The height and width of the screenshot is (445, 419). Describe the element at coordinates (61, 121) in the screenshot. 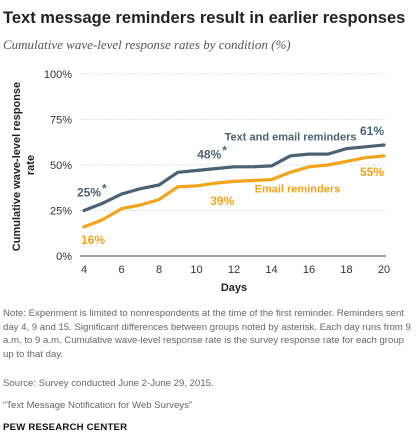

I see `y-tick-label: 75%` at that location.